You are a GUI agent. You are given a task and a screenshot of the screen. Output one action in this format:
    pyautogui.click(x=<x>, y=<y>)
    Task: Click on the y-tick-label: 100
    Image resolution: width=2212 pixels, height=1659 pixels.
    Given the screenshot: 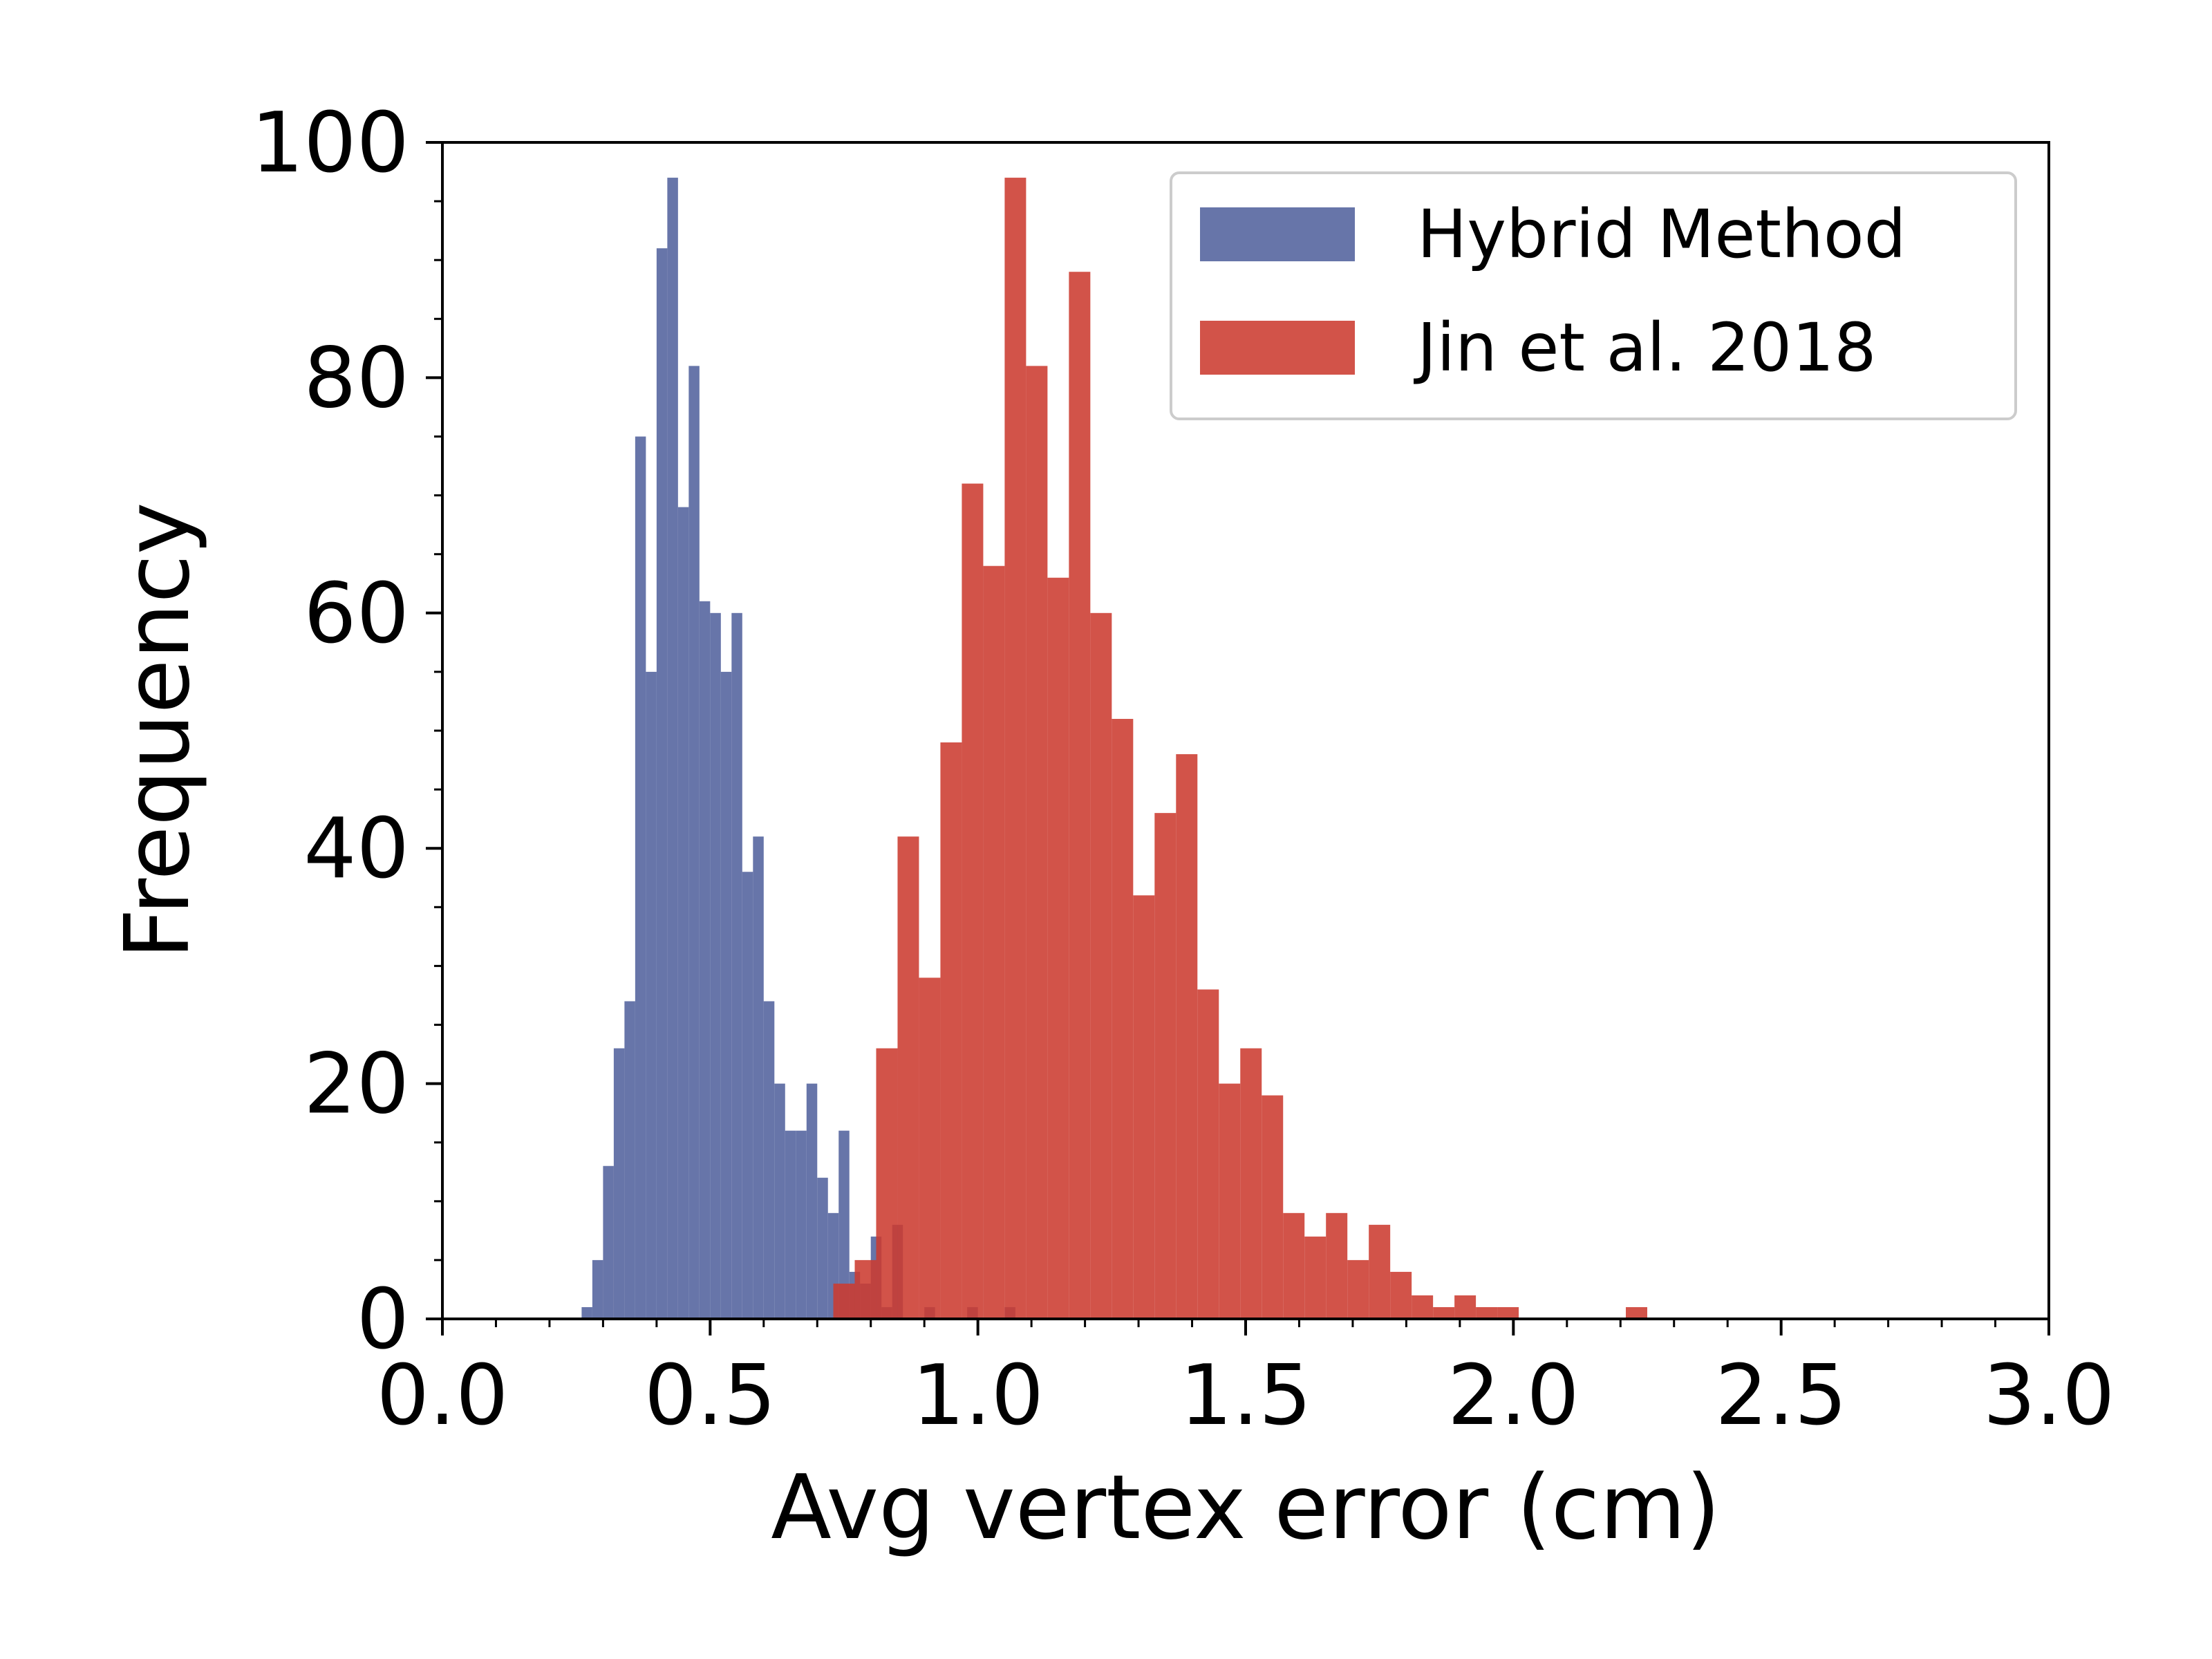 What is the action you would take?
    pyautogui.click(x=330, y=143)
    